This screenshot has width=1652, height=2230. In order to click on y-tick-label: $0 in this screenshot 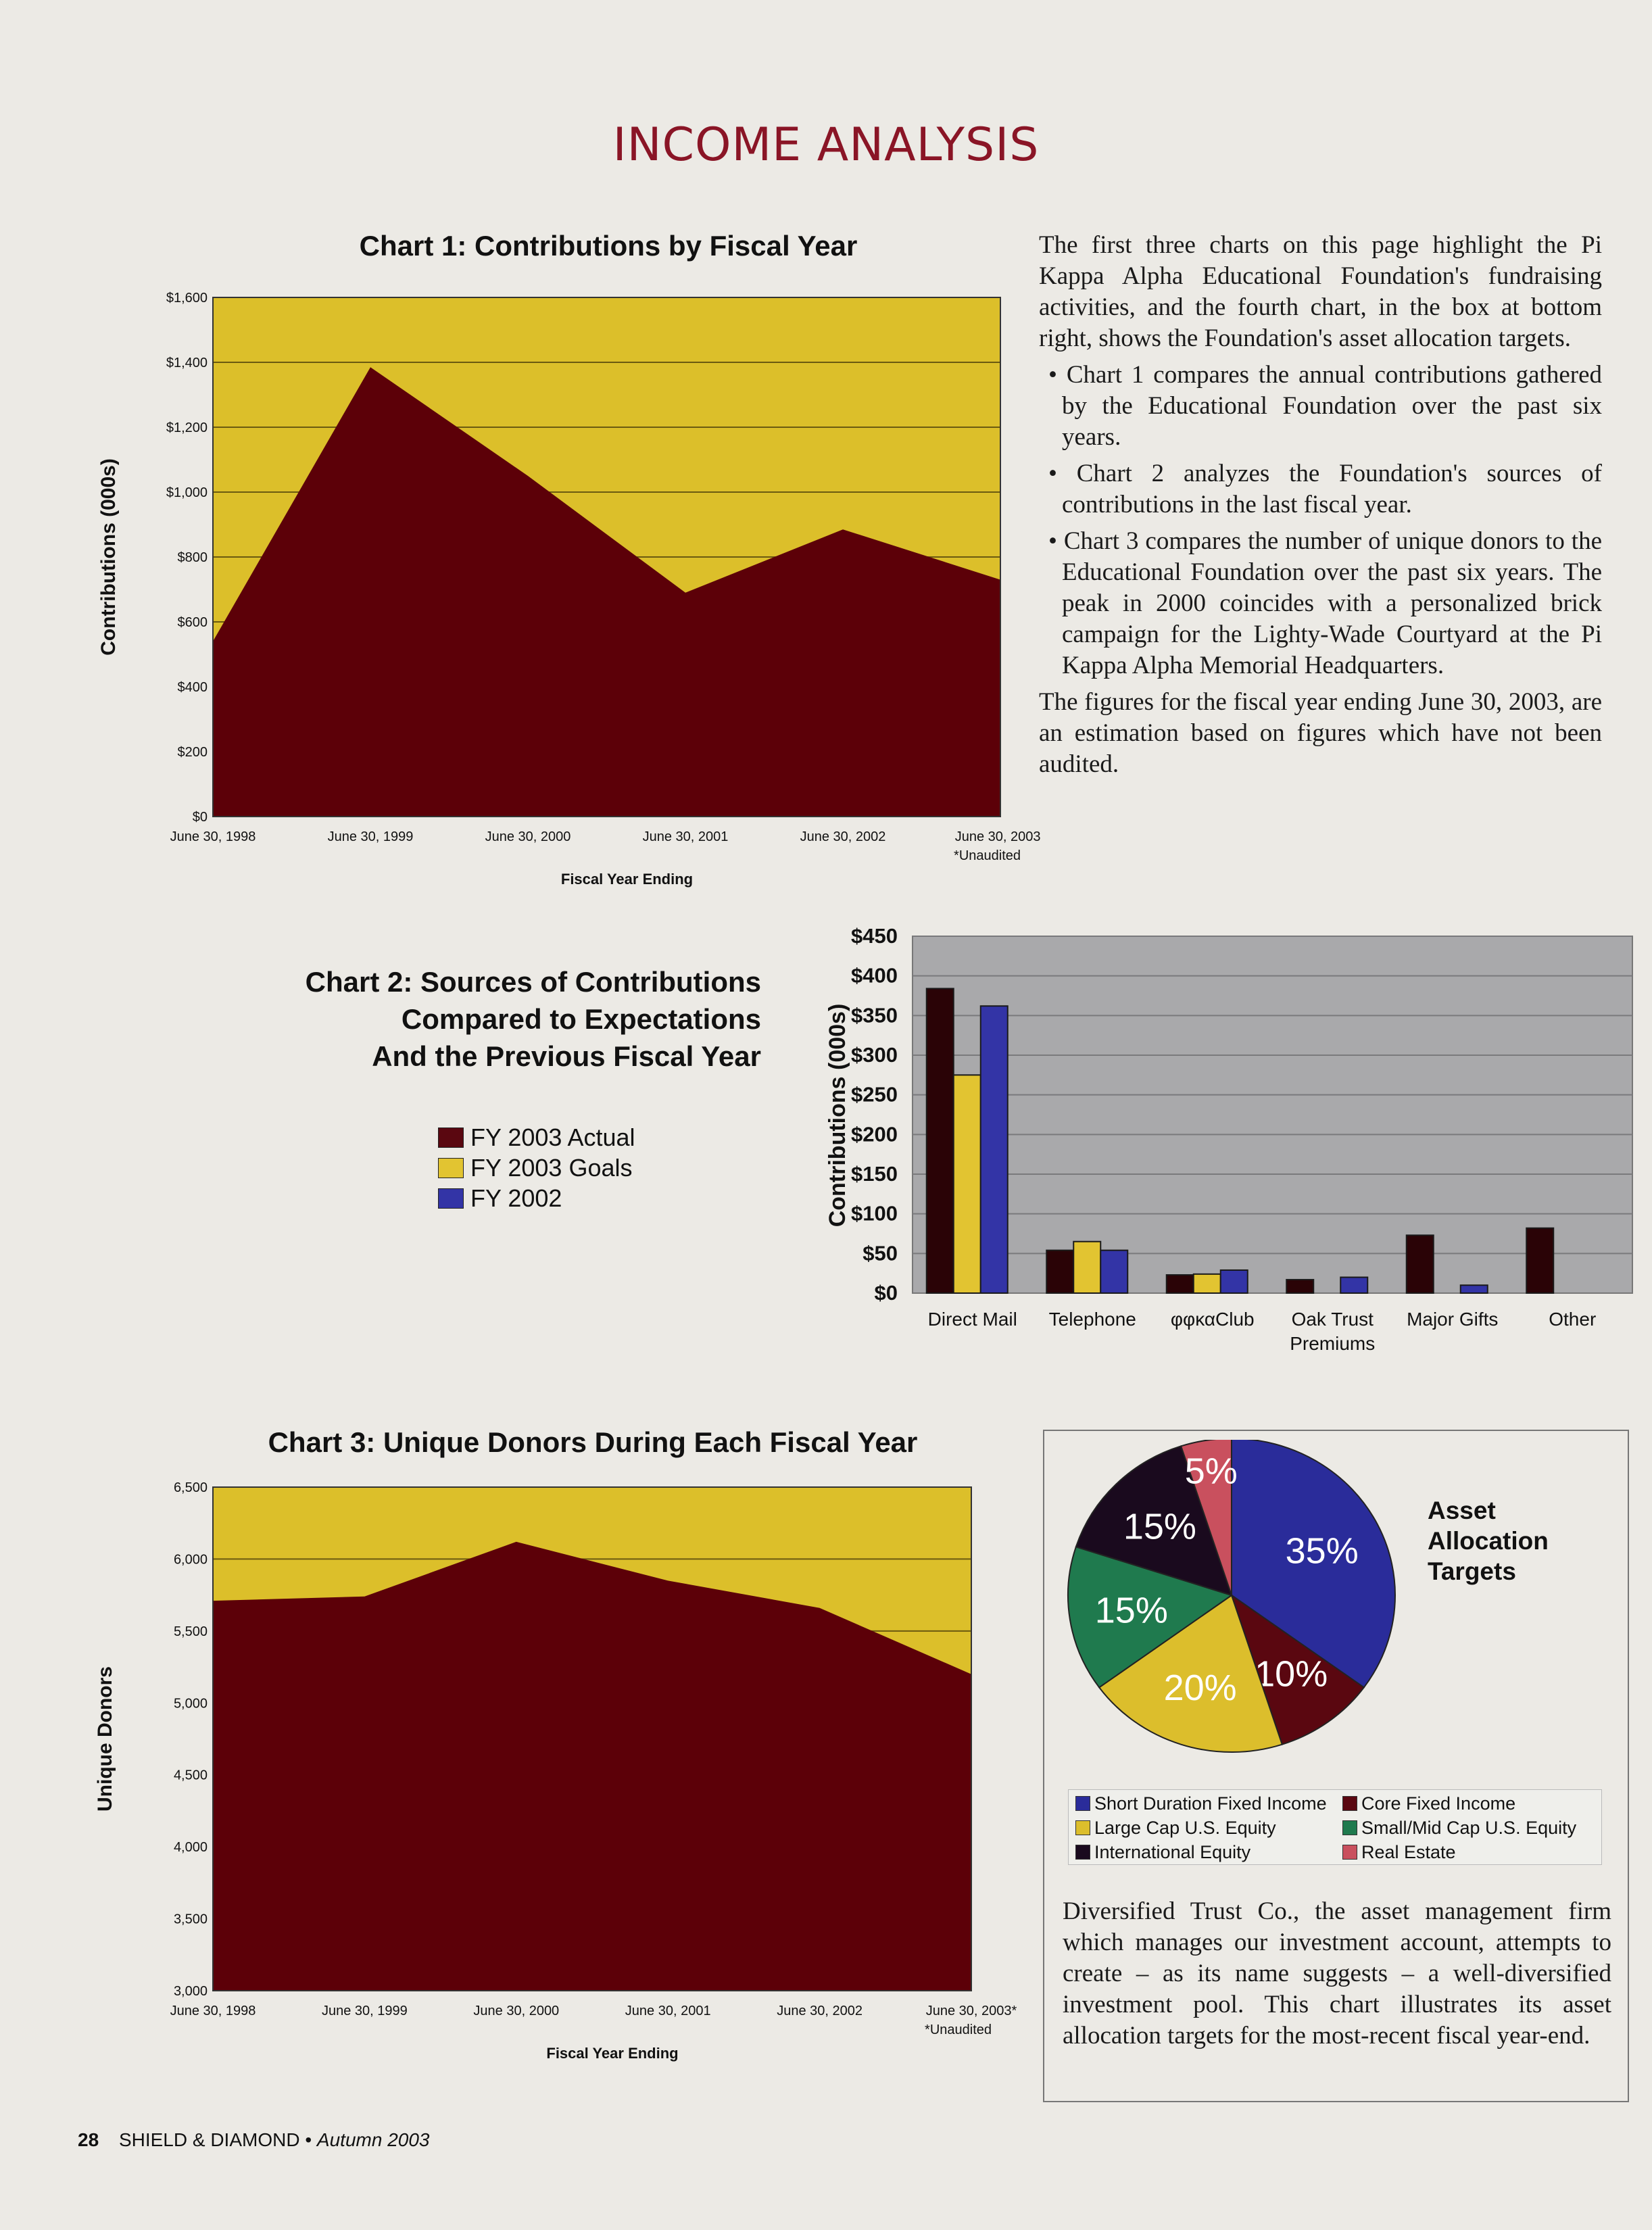, I will do `click(886, 1293)`.